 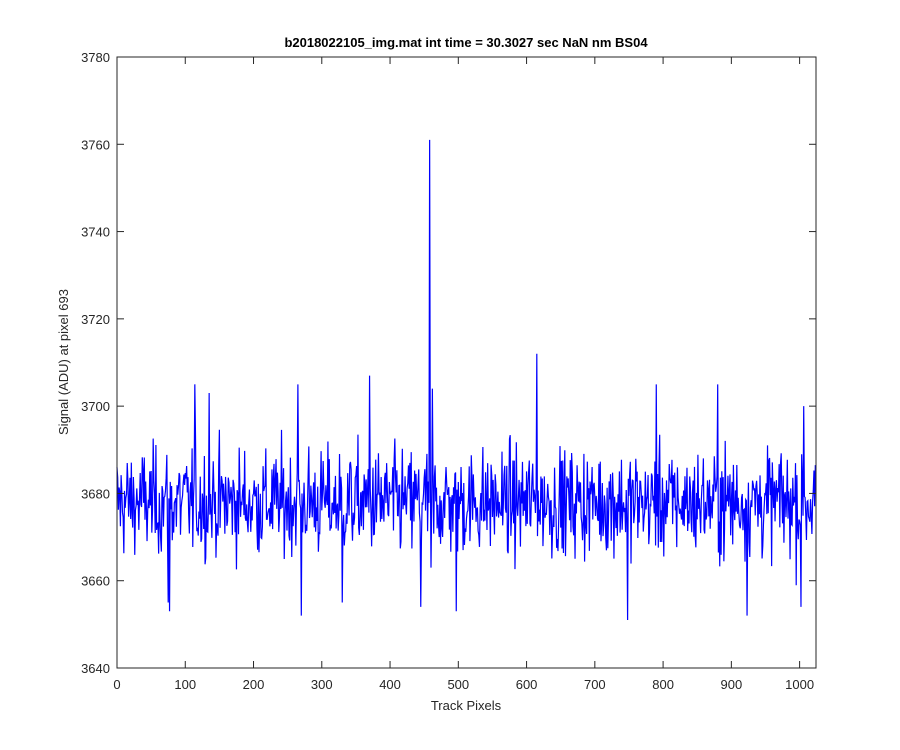 I want to click on y-tick-label: 3740, so click(x=95, y=232).